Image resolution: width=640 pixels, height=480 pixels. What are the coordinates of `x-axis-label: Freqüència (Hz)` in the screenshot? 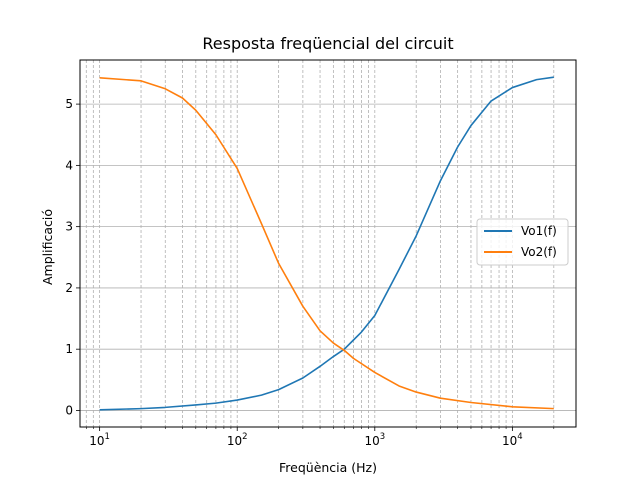 It's located at (328, 467).